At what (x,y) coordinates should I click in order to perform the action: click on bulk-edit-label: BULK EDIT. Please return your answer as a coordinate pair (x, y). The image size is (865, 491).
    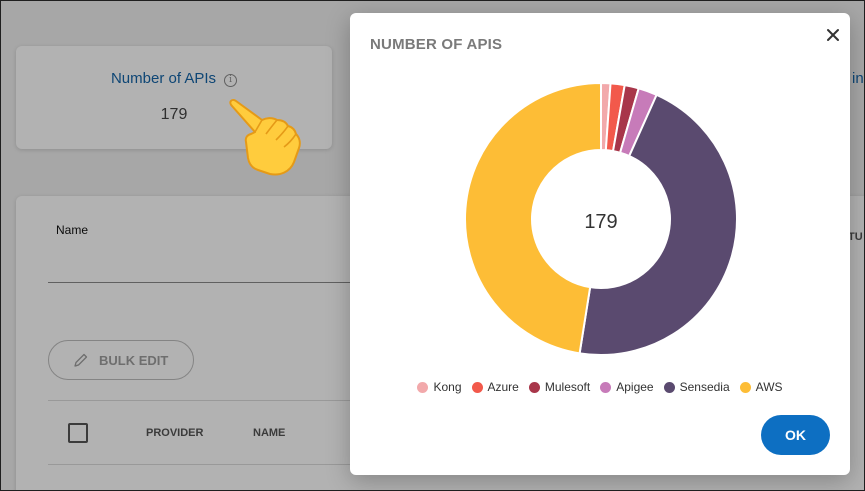
    Looking at the image, I should click on (134, 360).